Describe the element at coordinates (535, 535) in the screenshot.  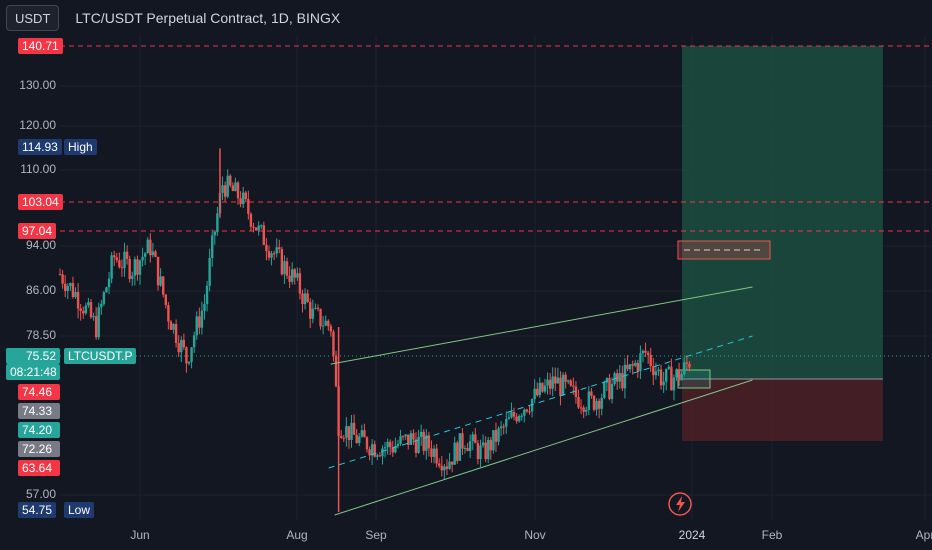
I see `x-tick-nov: Nov` at that location.